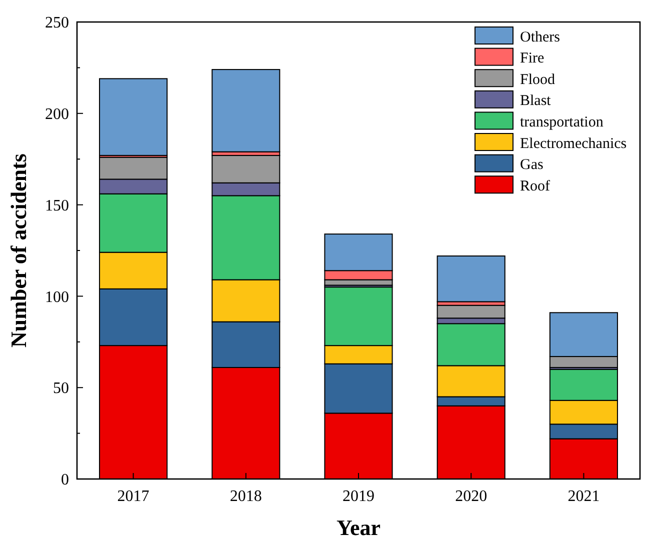 The width and height of the screenshot is (646, 547). What do you see at coordinates (18, 250) in the screenshot?
I see `y-axis-title: Number of accidents` at bounding box center [18, 250].